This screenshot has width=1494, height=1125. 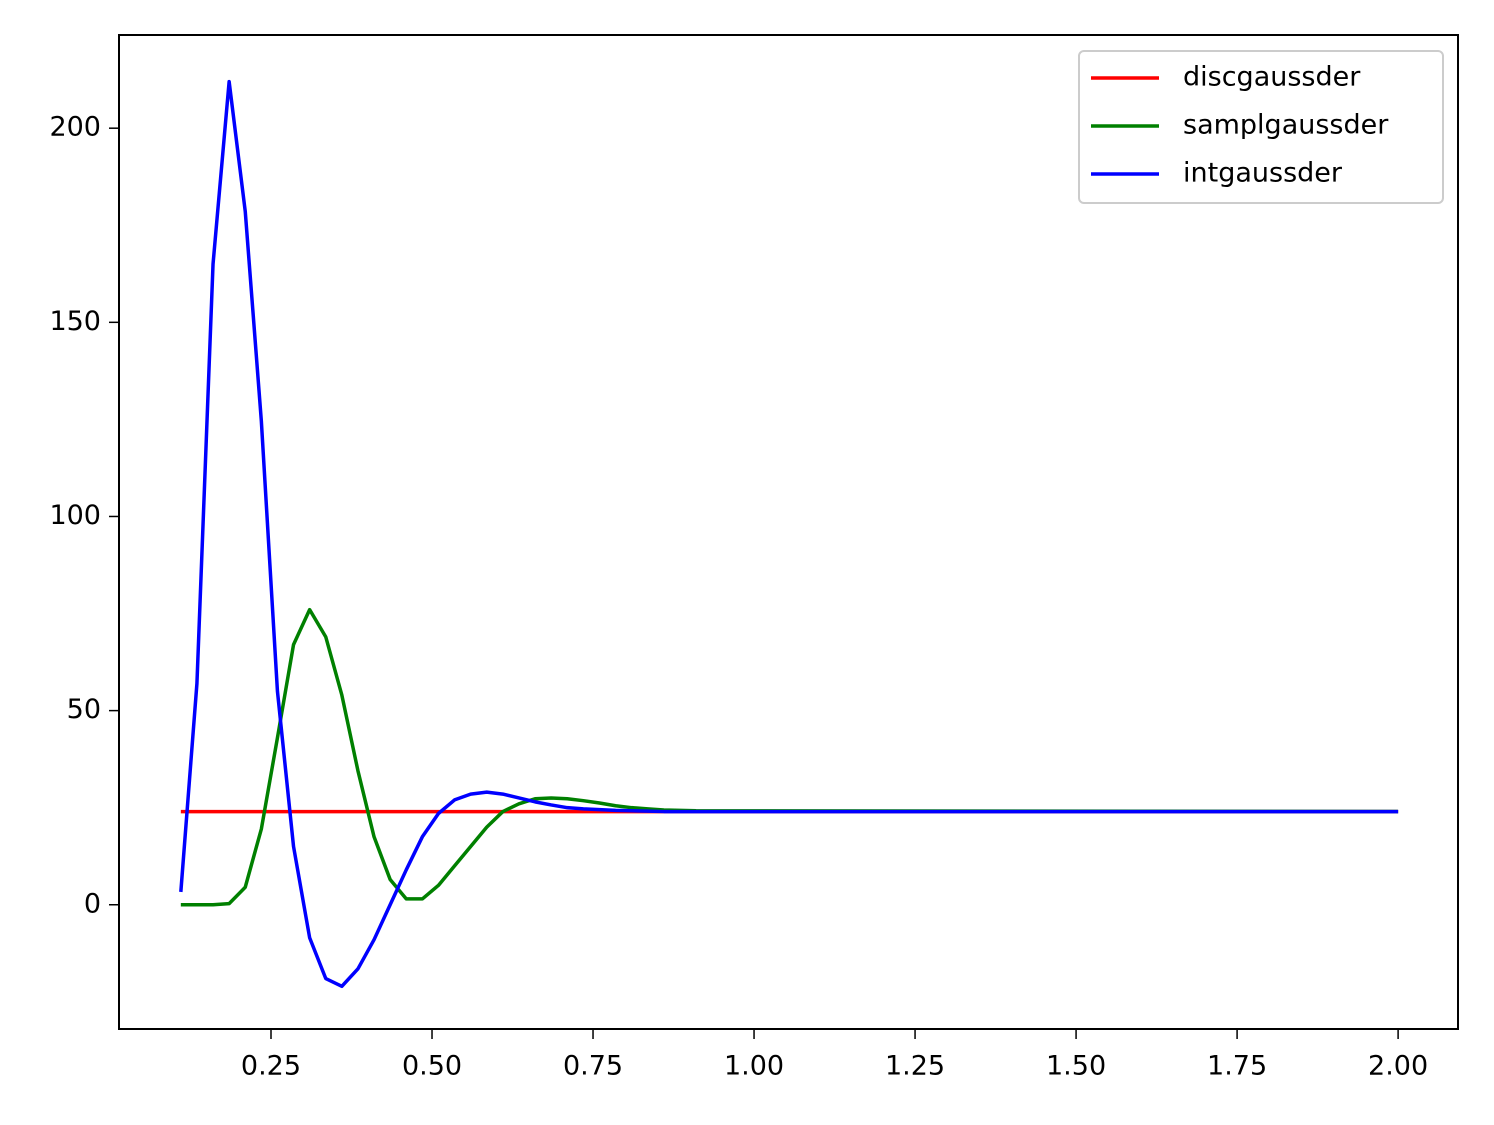 What do you see at coordinates (1263, 173) in the screenshot?
I see `legend-label: intgaussder` at bounding box center [1263, 173].